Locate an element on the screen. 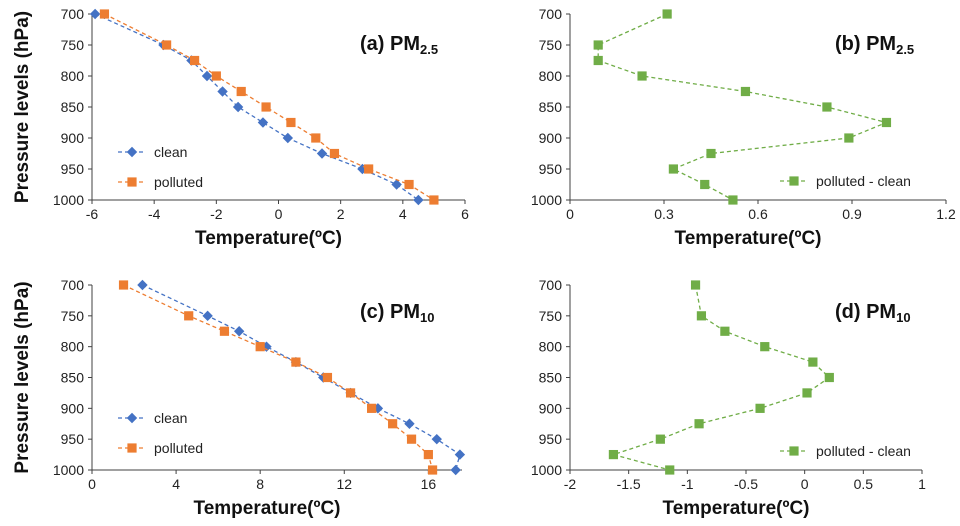 This screenshot has height=526, width=960. x-tick-label: 16 is located at coordinates (429, 484).